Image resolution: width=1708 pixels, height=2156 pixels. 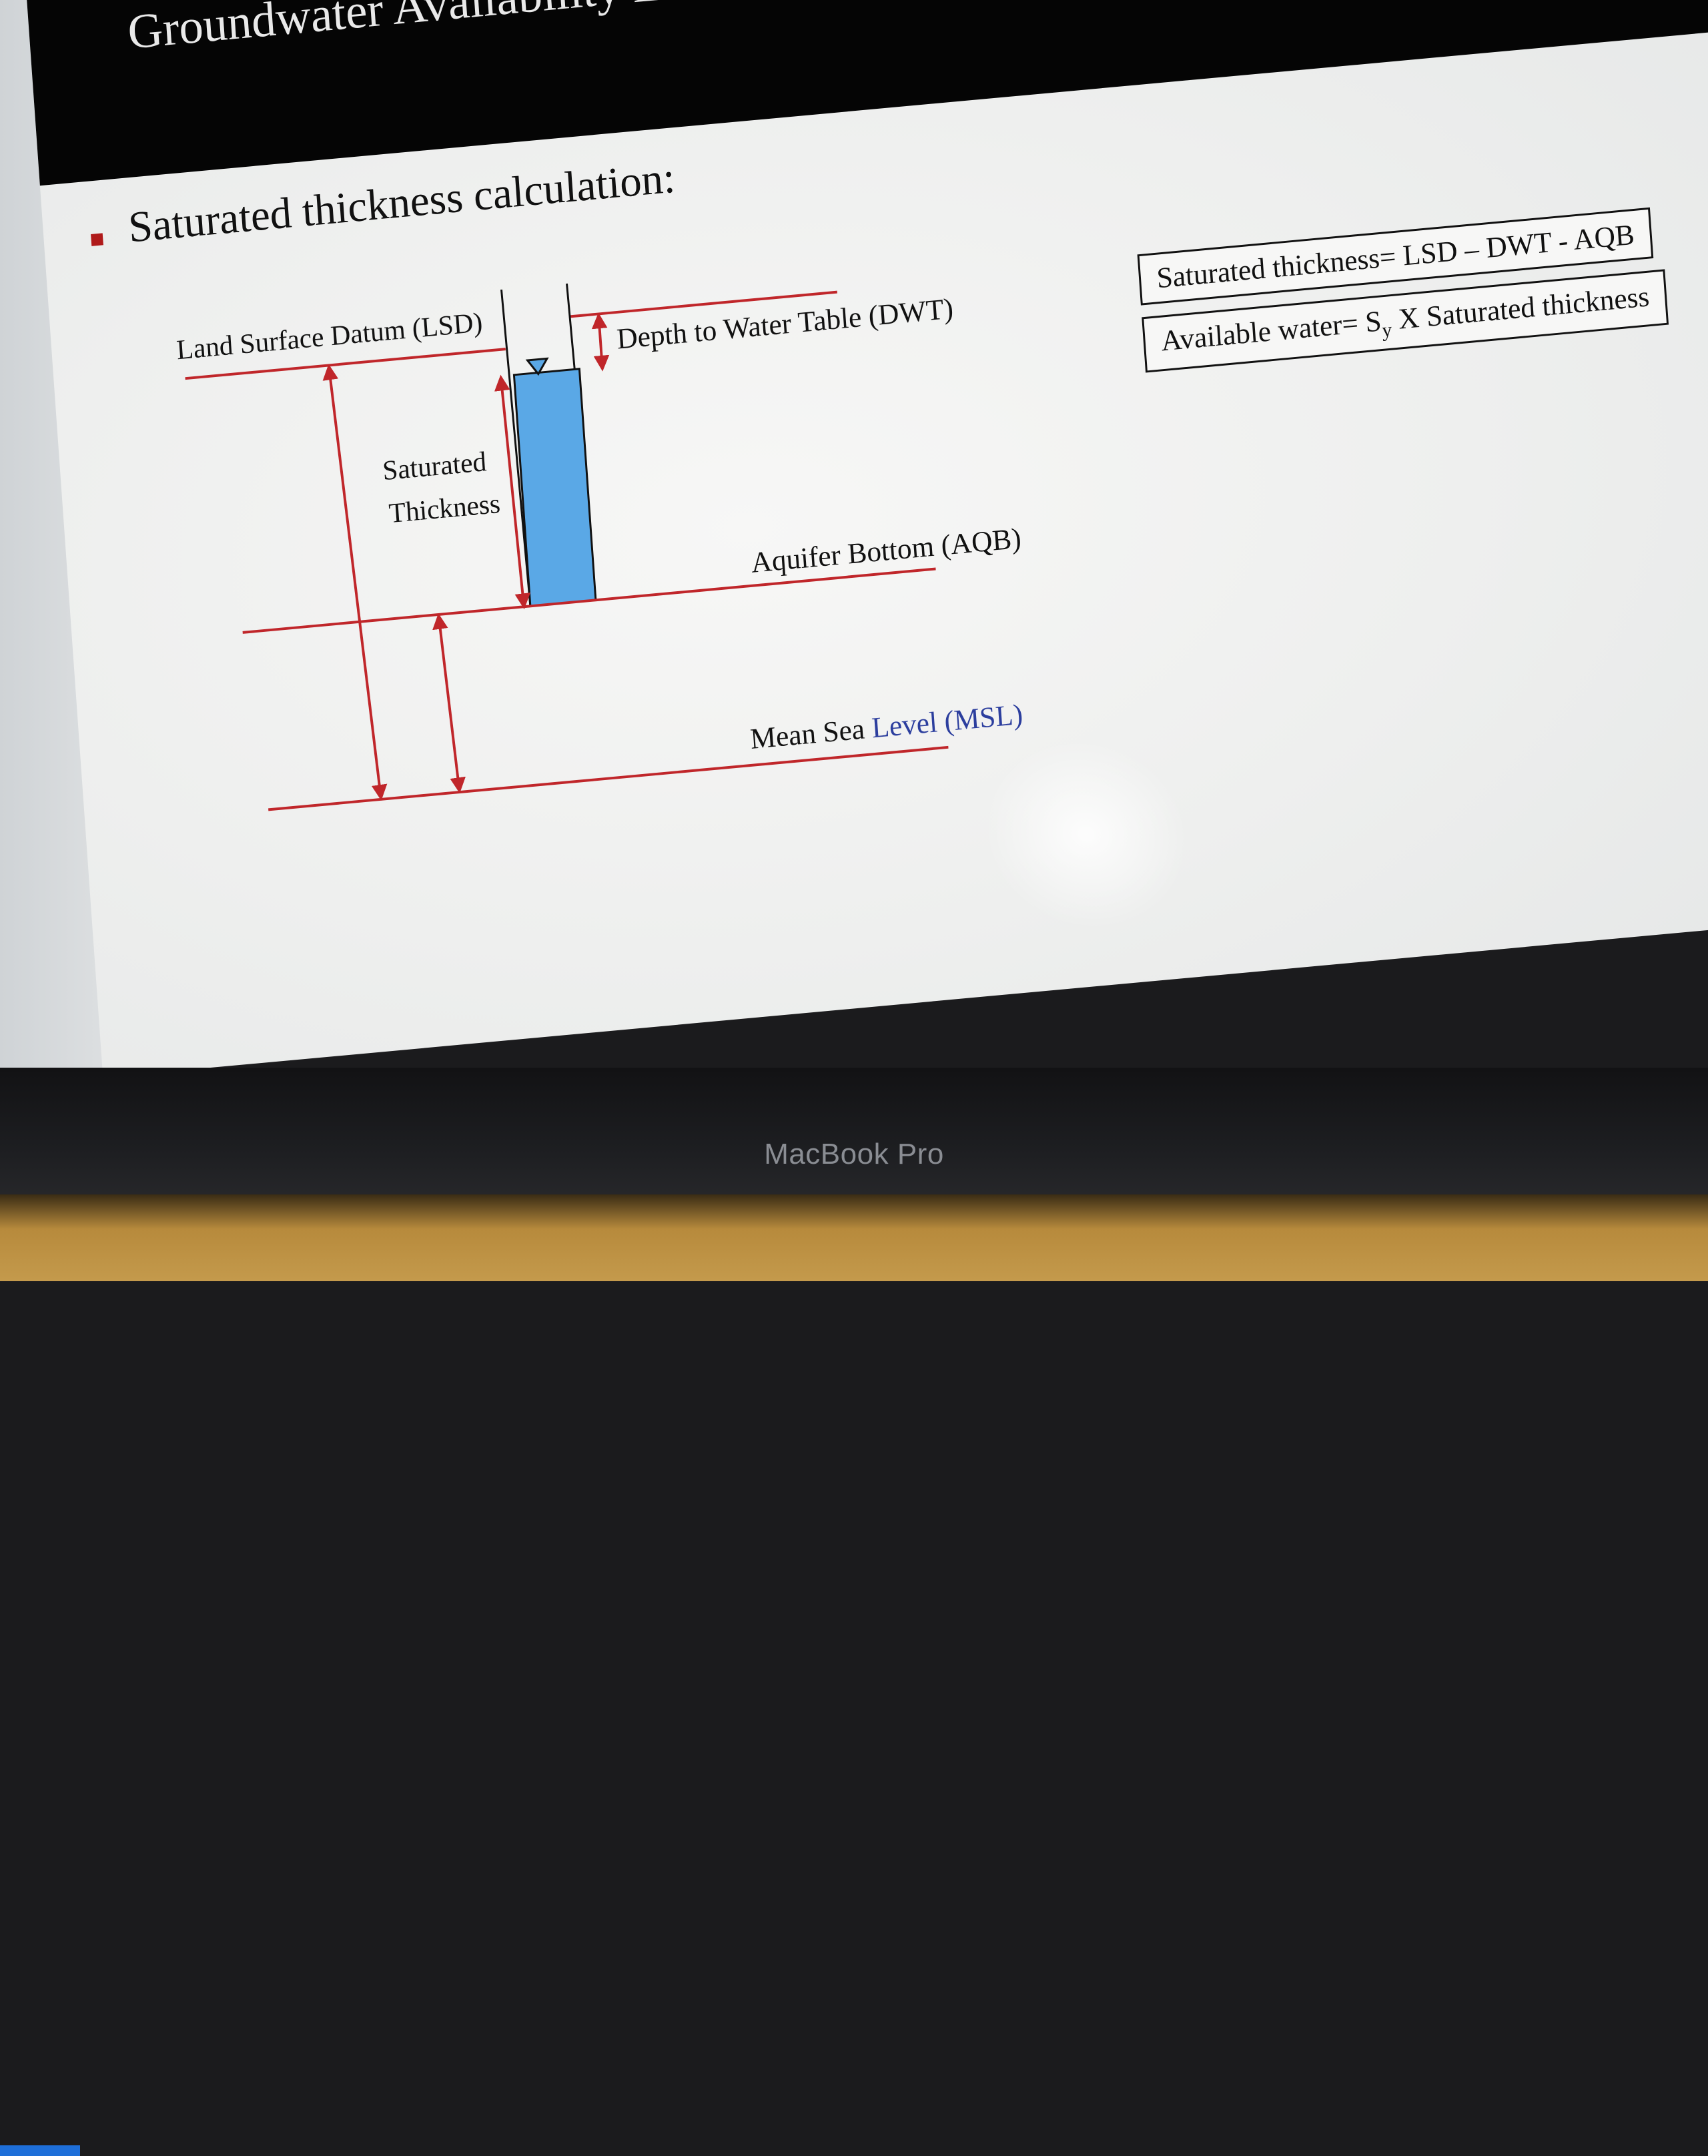 What do you see at coordinates (537, 366) in the screenshot?
I see `water-table-icon` at bounding box center [537, 366].